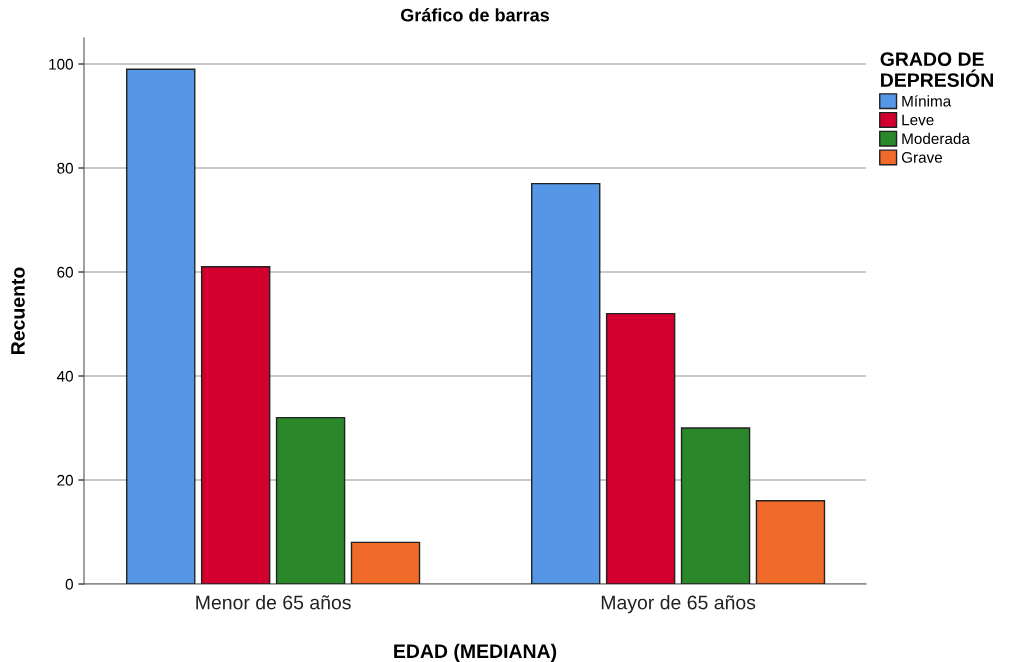 The width and height of the screenshot is (1012, 662). Describe the element at coordinates (65, 272) in the screenshot. I see `y-tick-label: 60` at that location.